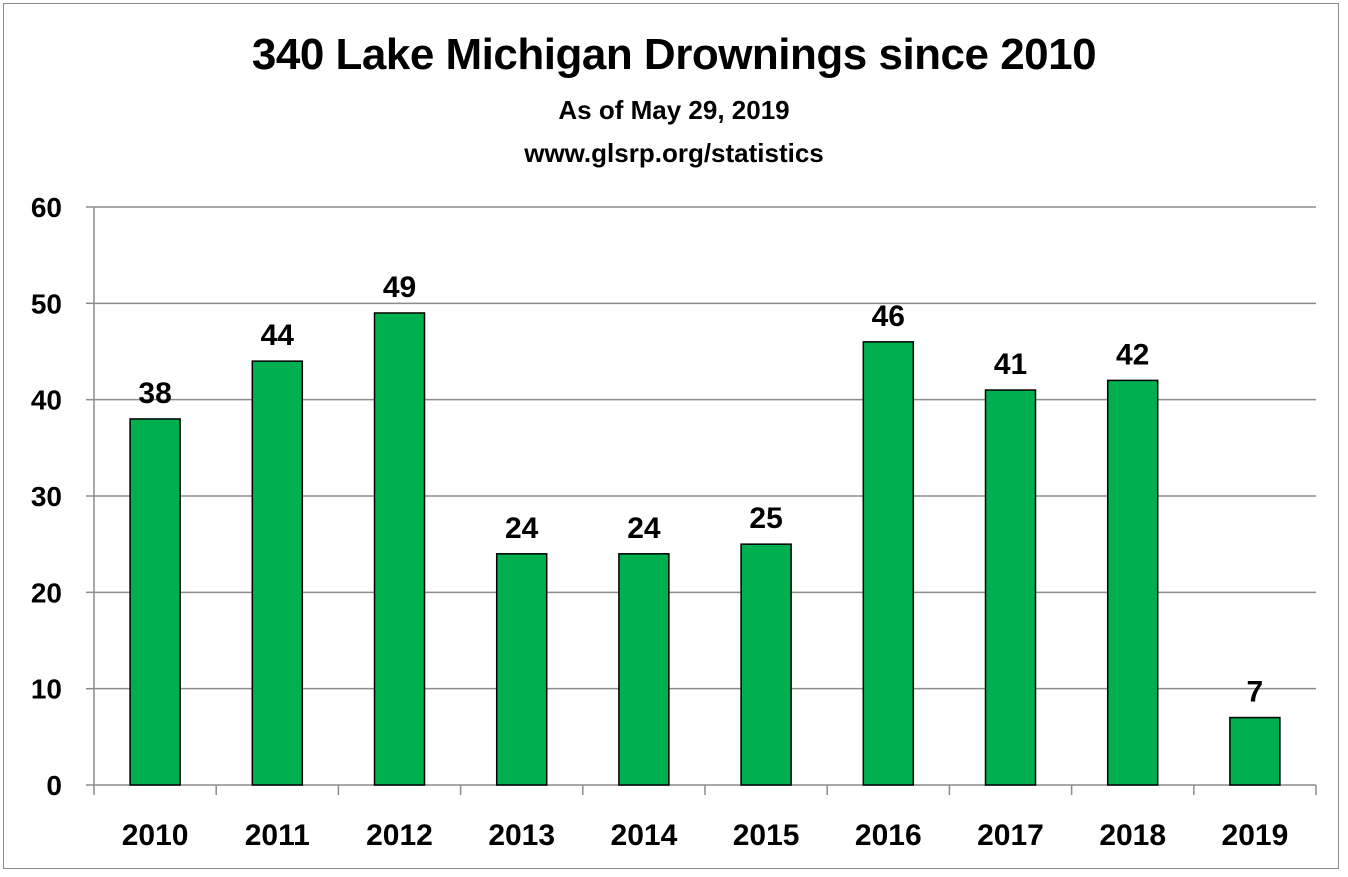 This screenshot has width=1348, height=877. What do you see at coordinates (155, 835) in the screenshot?
I see `x-category-label-2010: 2010` at bounding box center [155, 835].